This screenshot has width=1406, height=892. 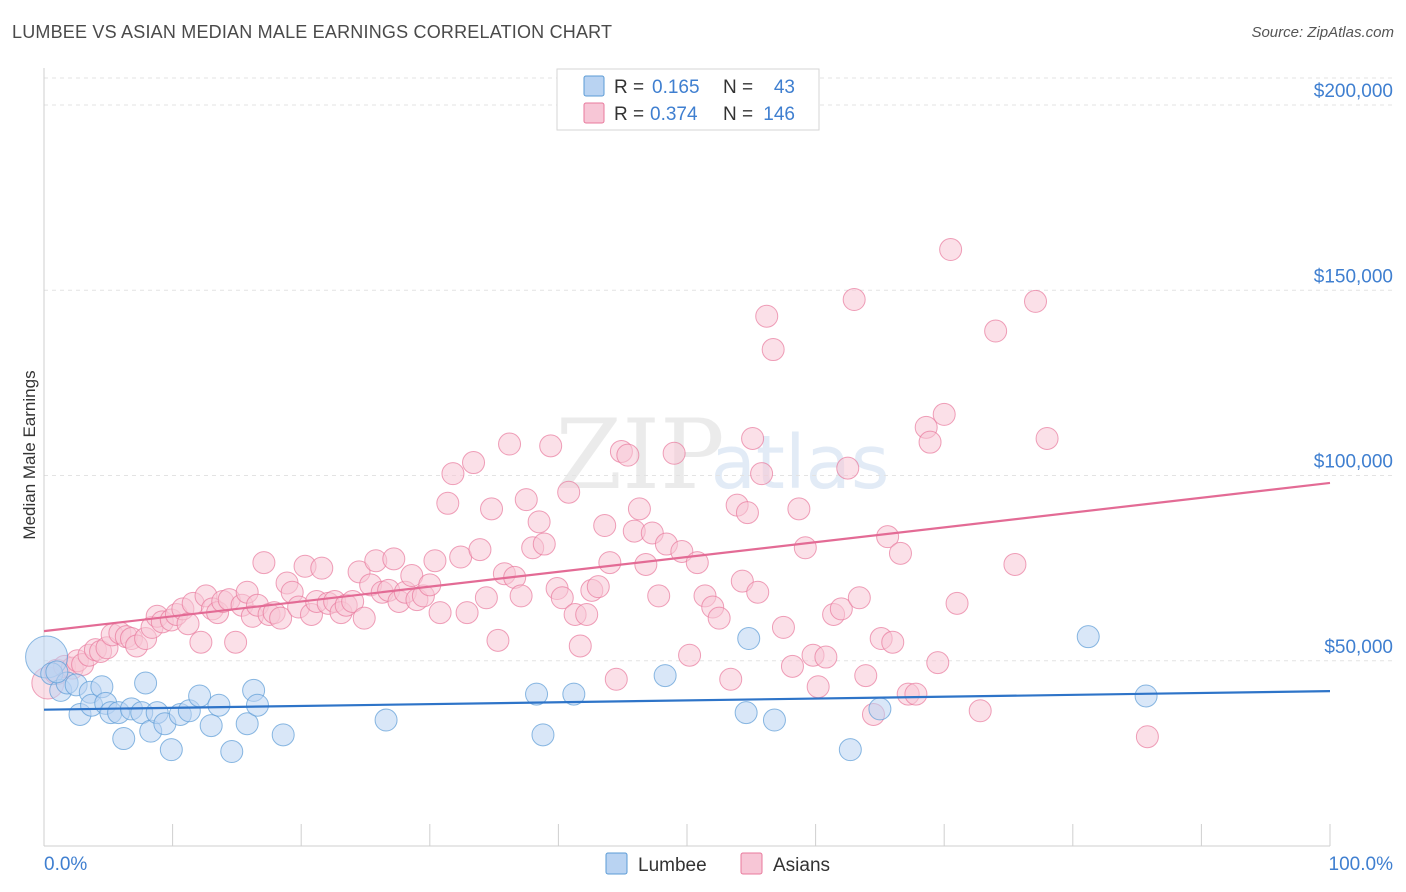 I want to click on series-lumbee, so click(x=591, y=694).